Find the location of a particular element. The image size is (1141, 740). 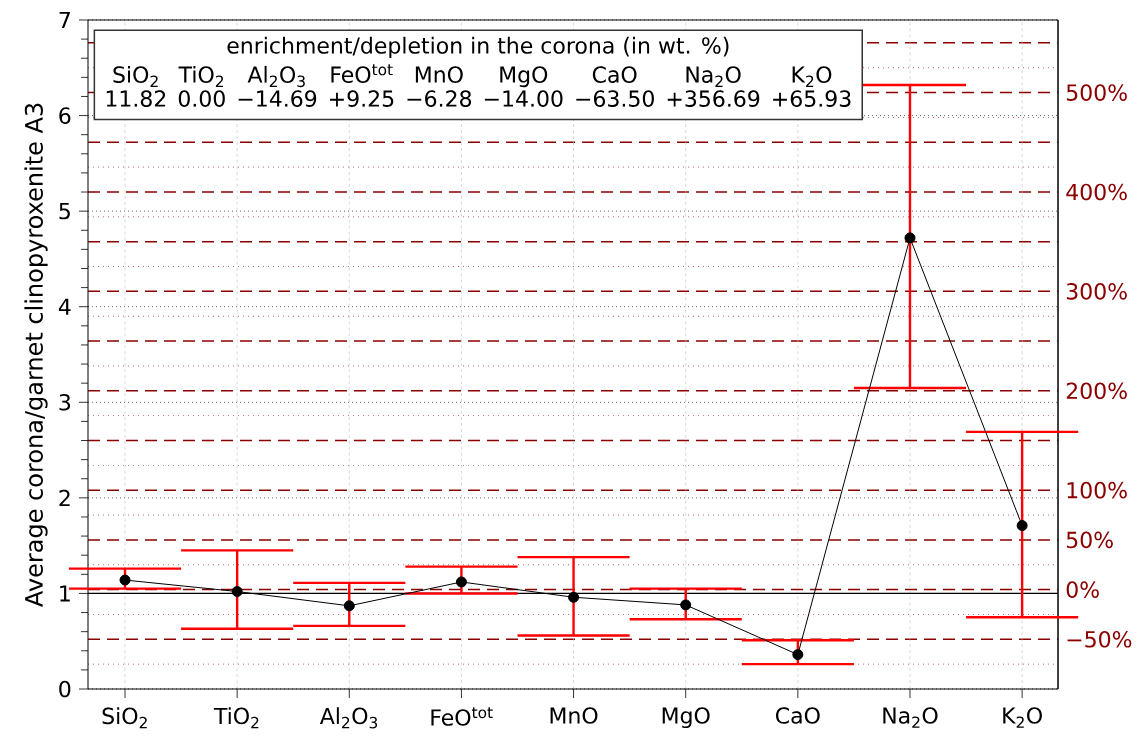

annotation: CaO is located at coordinates (614, 74).